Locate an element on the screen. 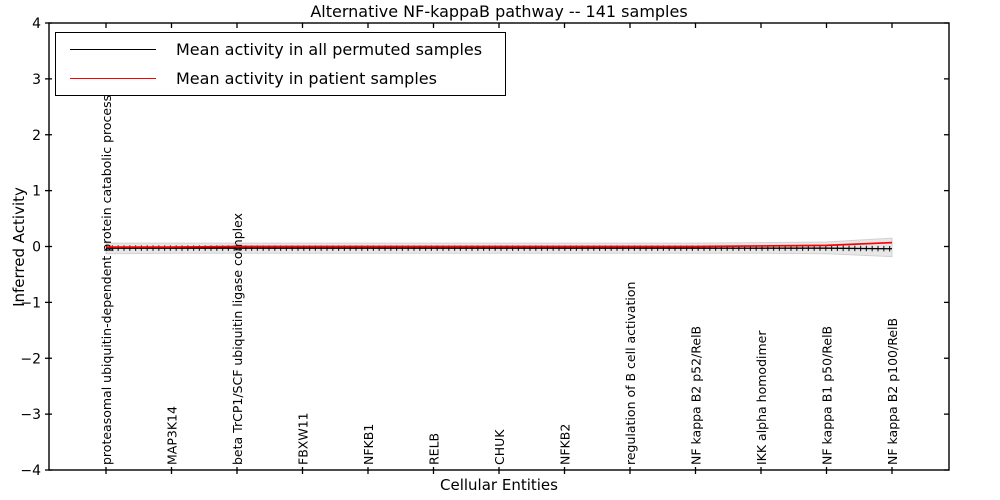  x-tick-label: MAP3K14 is located at coordinates (172, 435).